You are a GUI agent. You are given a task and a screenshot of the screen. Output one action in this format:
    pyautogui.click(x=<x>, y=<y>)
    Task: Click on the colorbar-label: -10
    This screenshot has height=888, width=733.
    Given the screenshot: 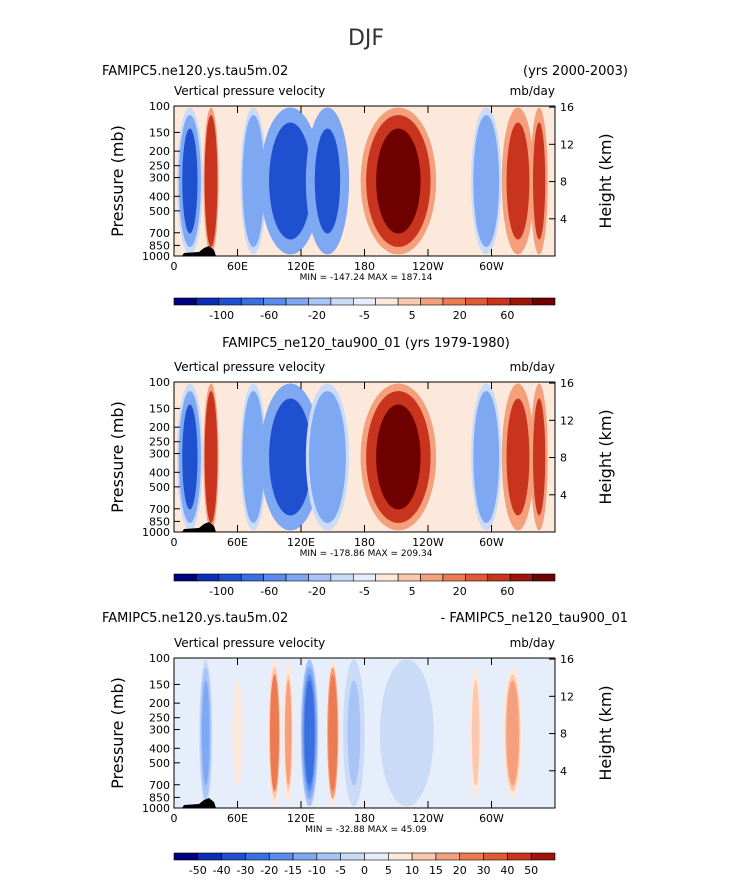 What is the action you would take?
    pyautogui.click(x=317, y=870)
    